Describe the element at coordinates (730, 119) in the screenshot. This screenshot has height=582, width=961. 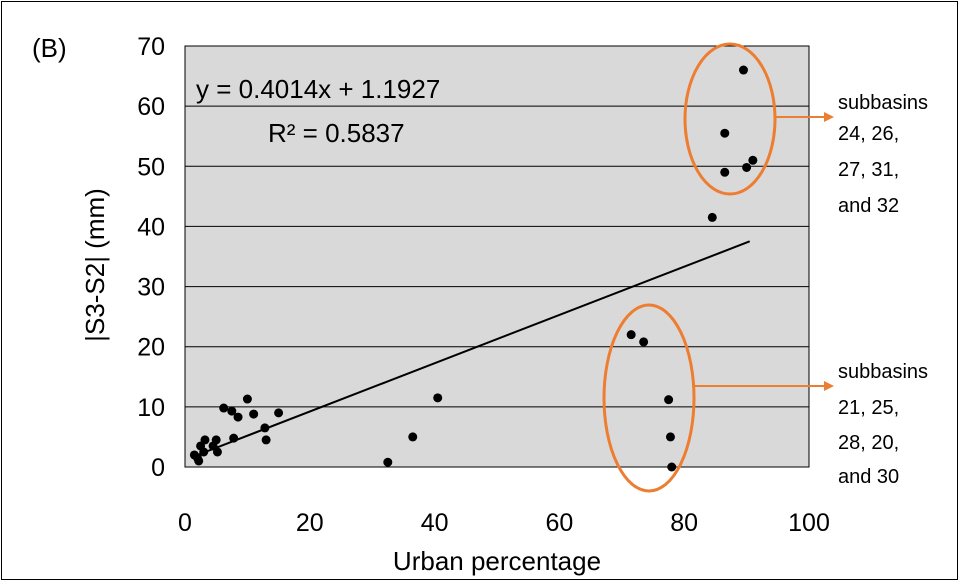
I see `highlight-ellipse-top` at that location.